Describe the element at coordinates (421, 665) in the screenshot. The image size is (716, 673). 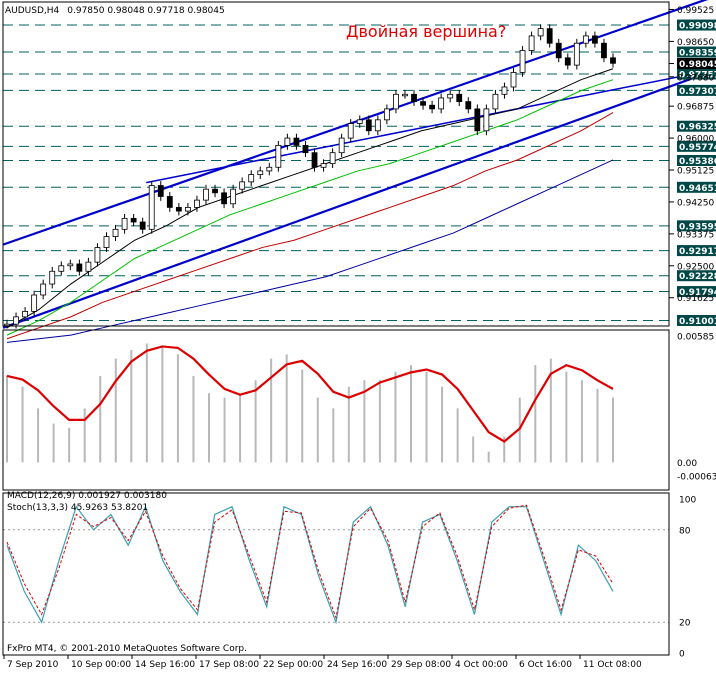
I see `time-tick-label: 29 Sep 08:00` at that location.